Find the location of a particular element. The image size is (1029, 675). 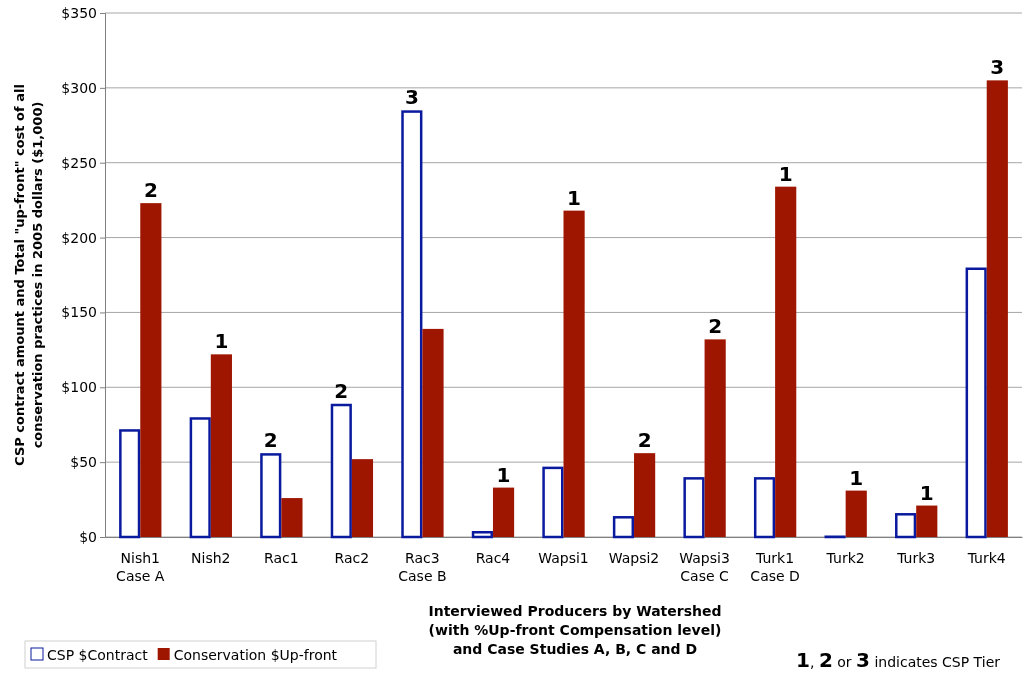

x-tick-label: Turk2 is located at coordinates (845, 558).